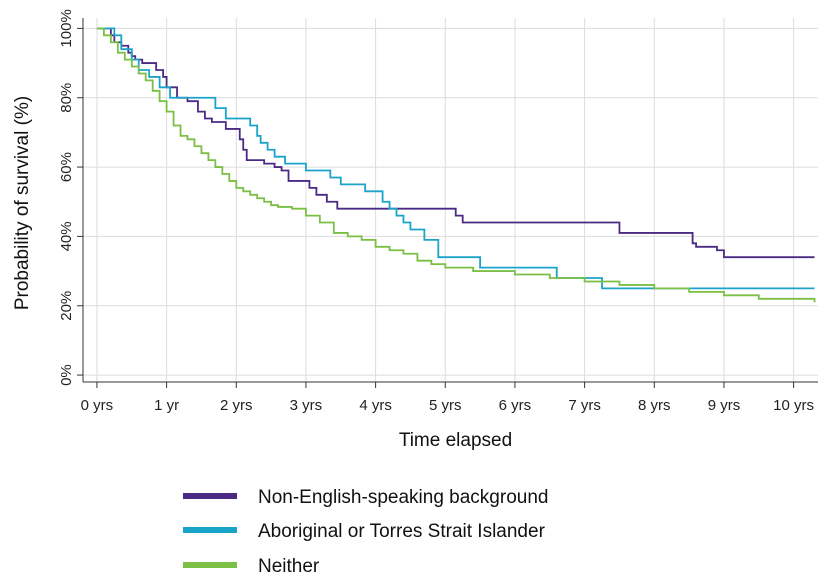 This screenshot has height=575, width=820. What do you see at coordinates (22, 203) in the screenshot?
I see `y-axis-title: Probability of survival (%)` at bounding box center [22, 203].